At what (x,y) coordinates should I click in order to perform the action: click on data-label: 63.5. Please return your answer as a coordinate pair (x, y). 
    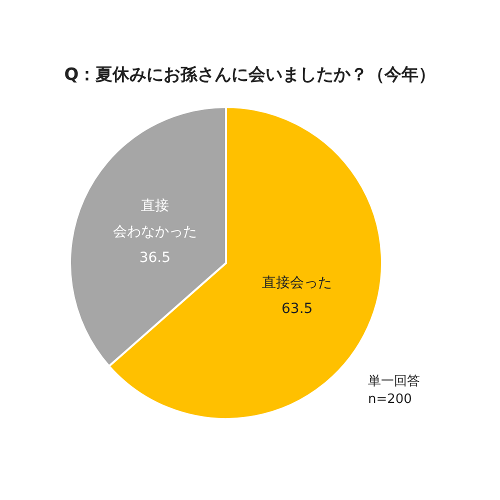
    Looking at the image, I should click on (297, 309).